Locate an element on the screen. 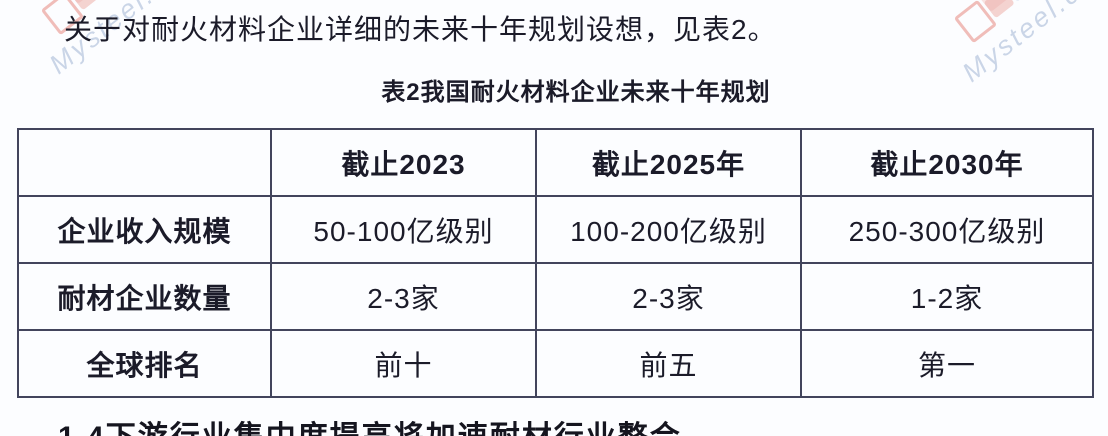  header-cell-empty is located at coordinates (144, 162).